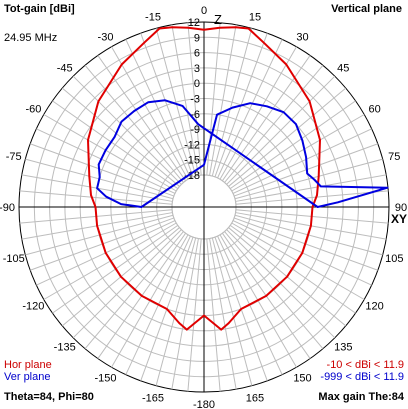 The image size is (408, 409). What do you see at coordinates (204, 11) in the screenshot?
I see `angle-label: 0` at bounding box center [204, 11].